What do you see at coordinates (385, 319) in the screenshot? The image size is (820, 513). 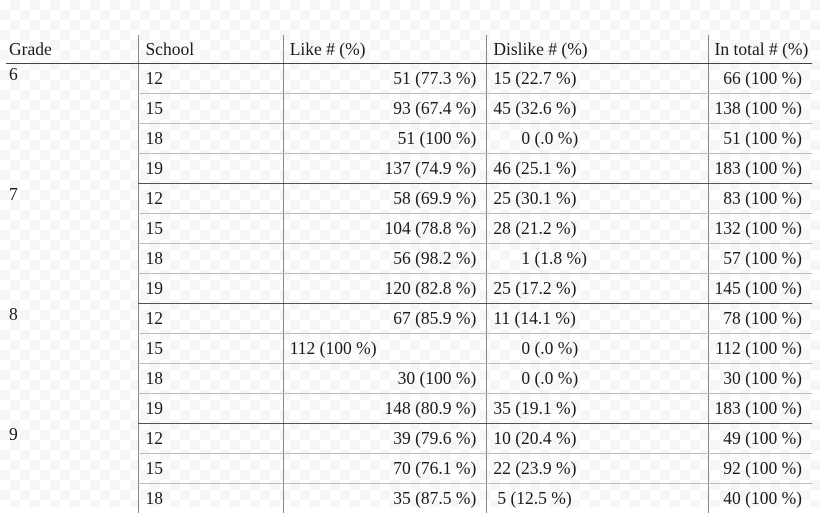 I see `like-cell: 67 (85.9 %)` at bounding box center [385, 319].